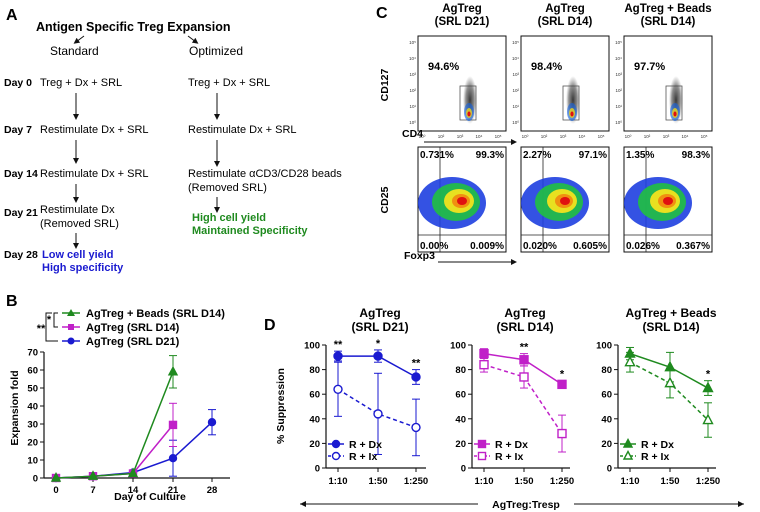 This screenshot has height=512, width=760. I want to click on standard-day21: Restimulate Dx, so click(77, 210).